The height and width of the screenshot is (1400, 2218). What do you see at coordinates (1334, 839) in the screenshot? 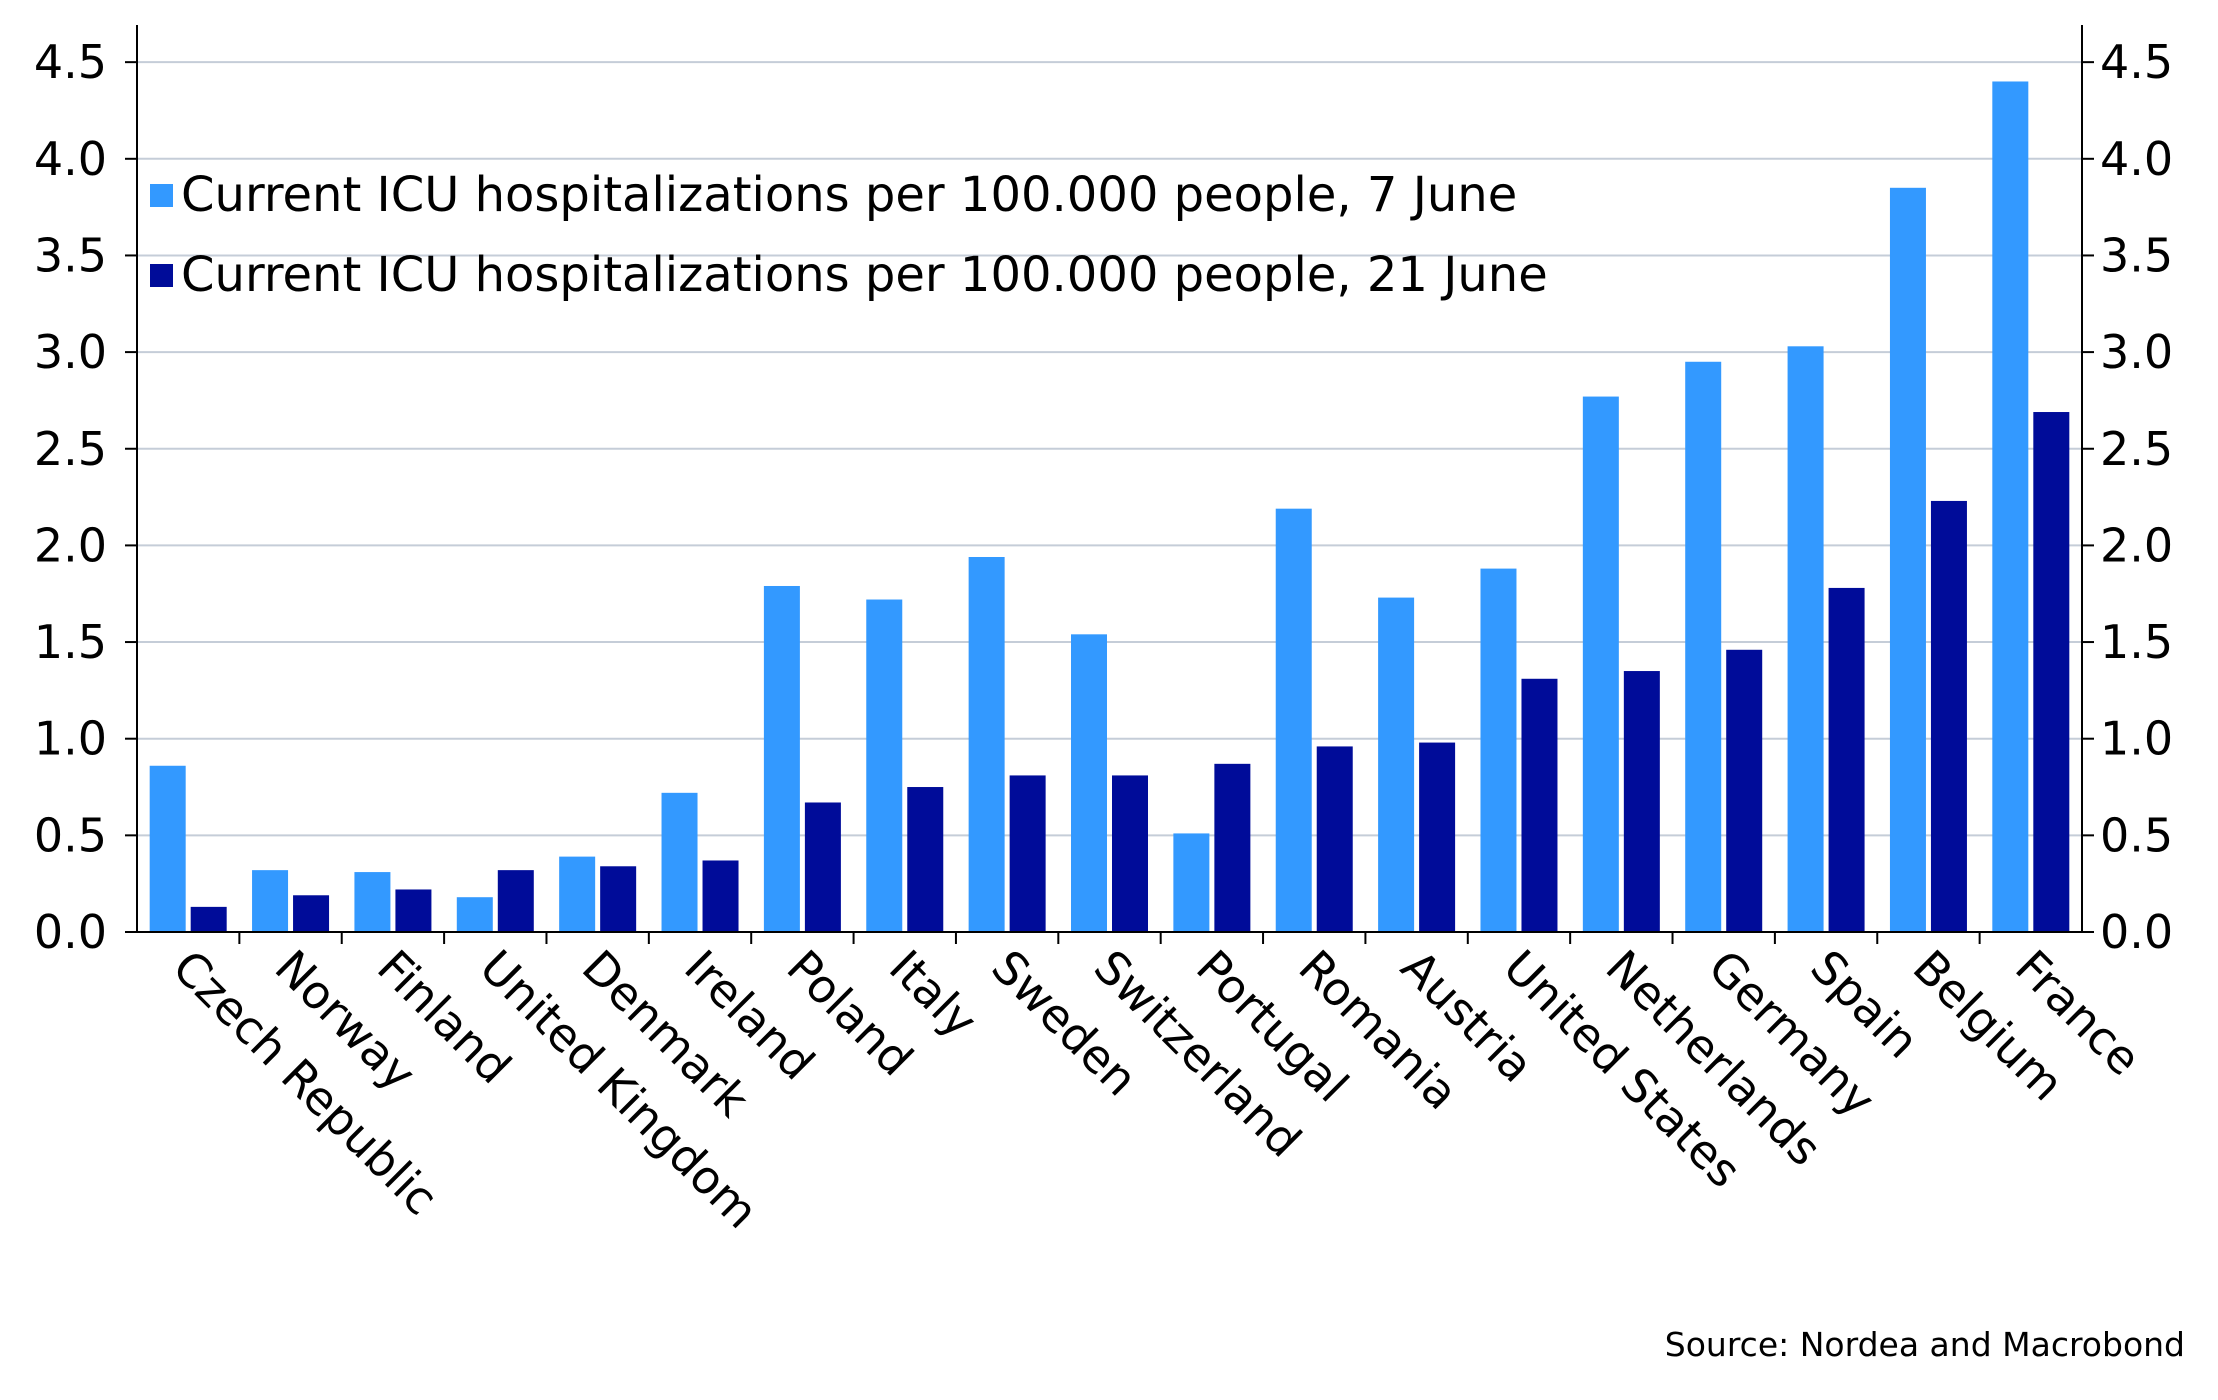
I see `bar-21-june-romania` at bounding box center [1334, 839].